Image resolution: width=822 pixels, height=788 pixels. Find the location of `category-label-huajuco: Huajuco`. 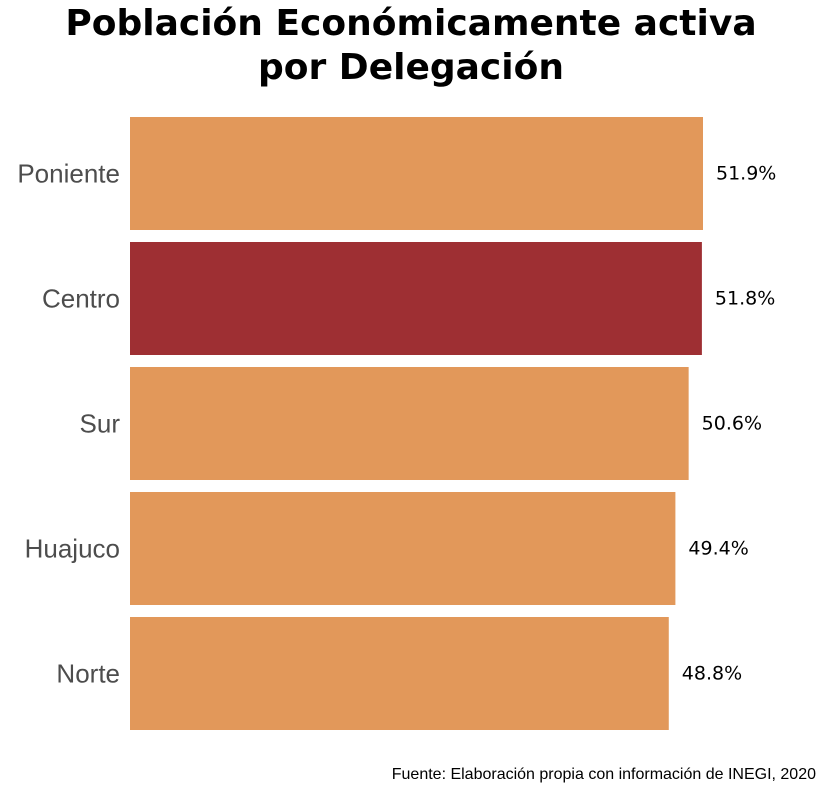

category-label-huajuco: Huajuco is located at coordinates (72, 549).